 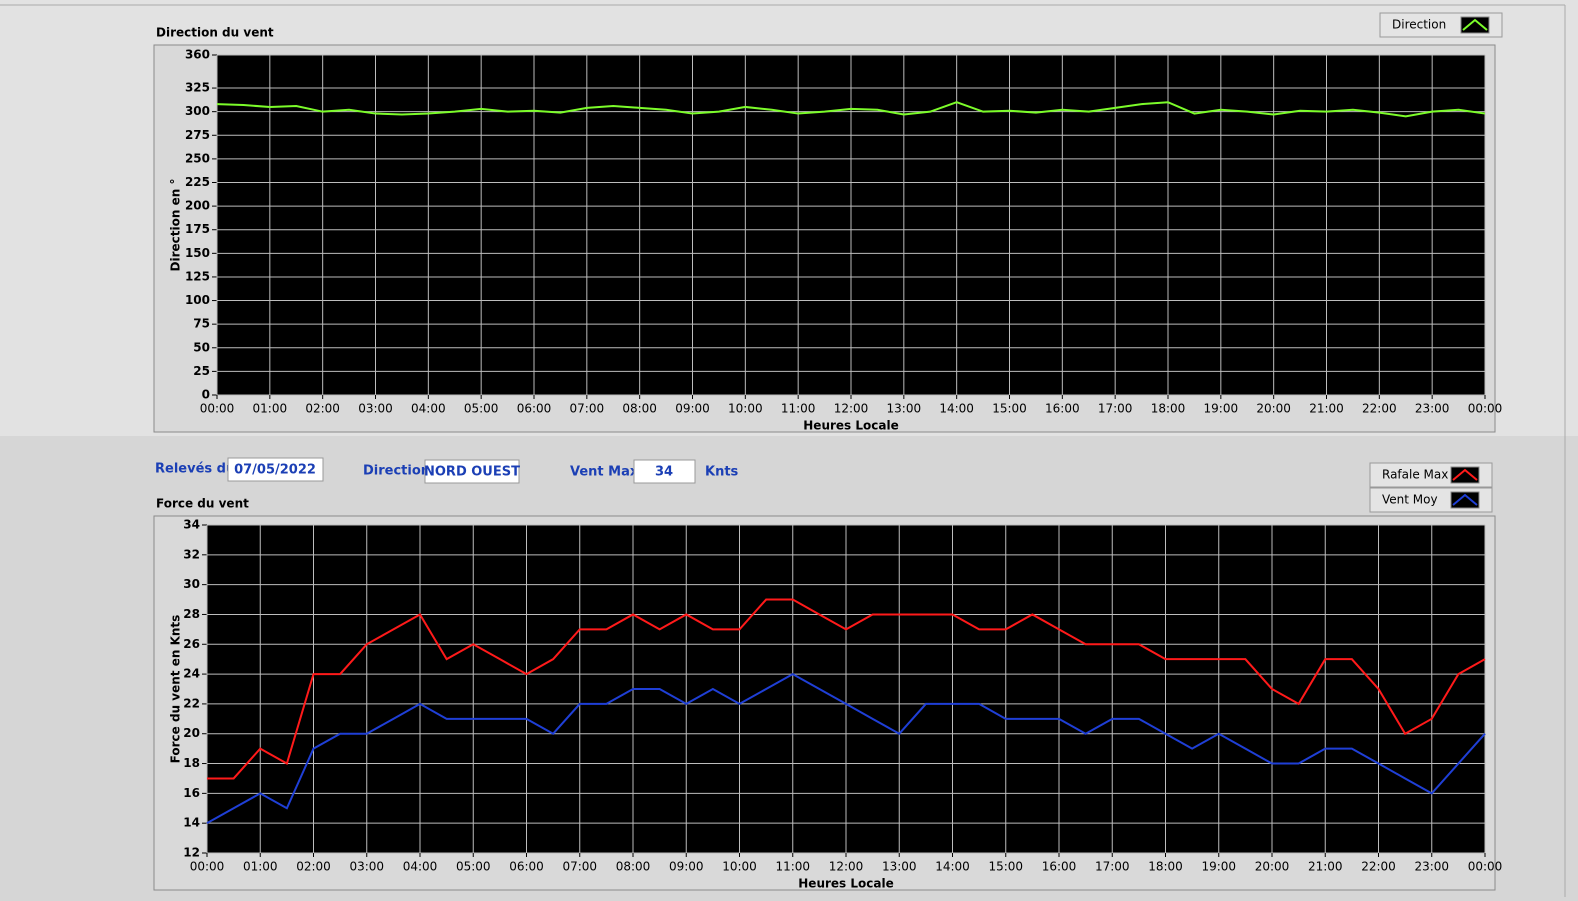 I want to click on direction-value: NORD OUEST, so click(x=472, y=472).